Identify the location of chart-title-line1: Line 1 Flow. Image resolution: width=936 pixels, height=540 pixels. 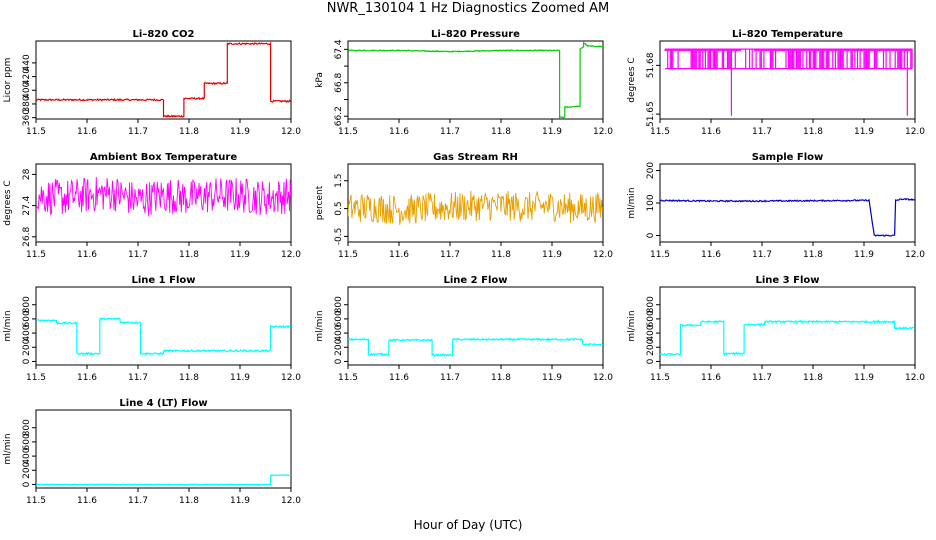
(164, 280).